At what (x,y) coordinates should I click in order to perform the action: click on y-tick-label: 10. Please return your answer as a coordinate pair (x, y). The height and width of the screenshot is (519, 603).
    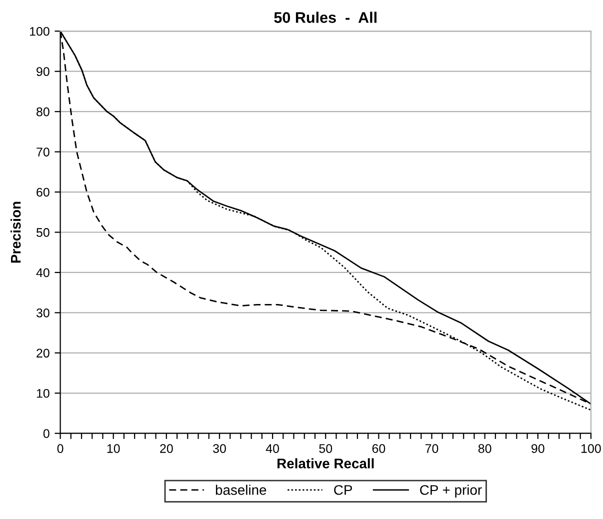
    Looking at the image, I should click on (43, 393).